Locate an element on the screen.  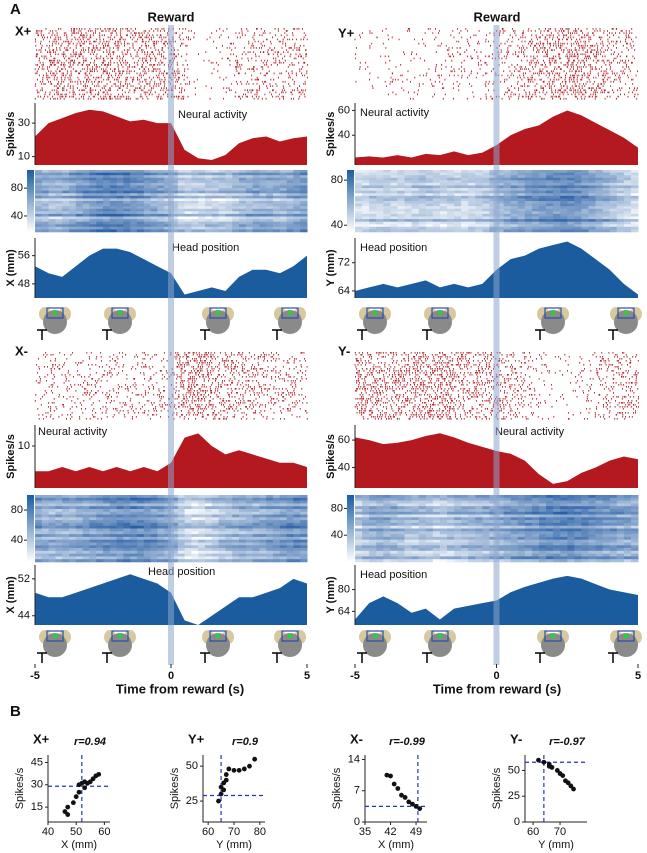
colorbar is located at coordinates (30, 201).